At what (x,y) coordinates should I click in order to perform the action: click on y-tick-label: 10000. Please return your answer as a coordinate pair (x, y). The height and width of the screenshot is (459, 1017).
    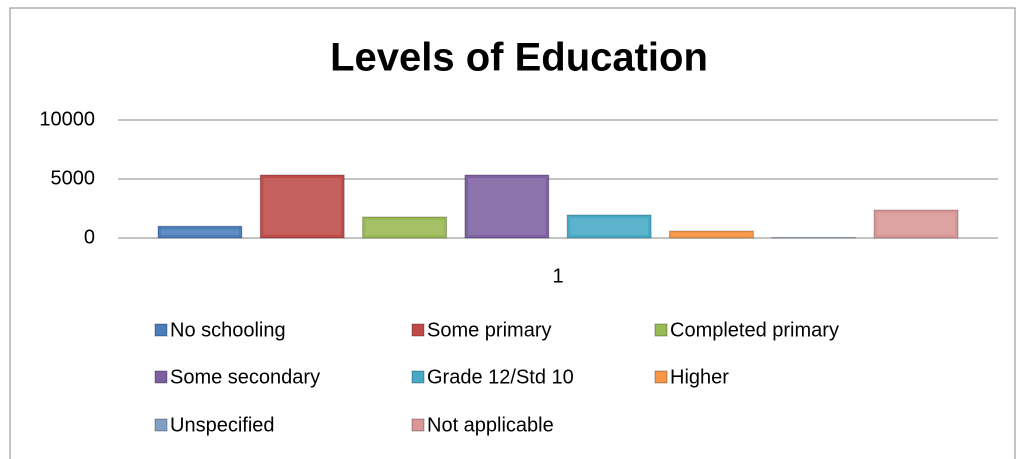
    Looking at the image, I should click on (67, 119).